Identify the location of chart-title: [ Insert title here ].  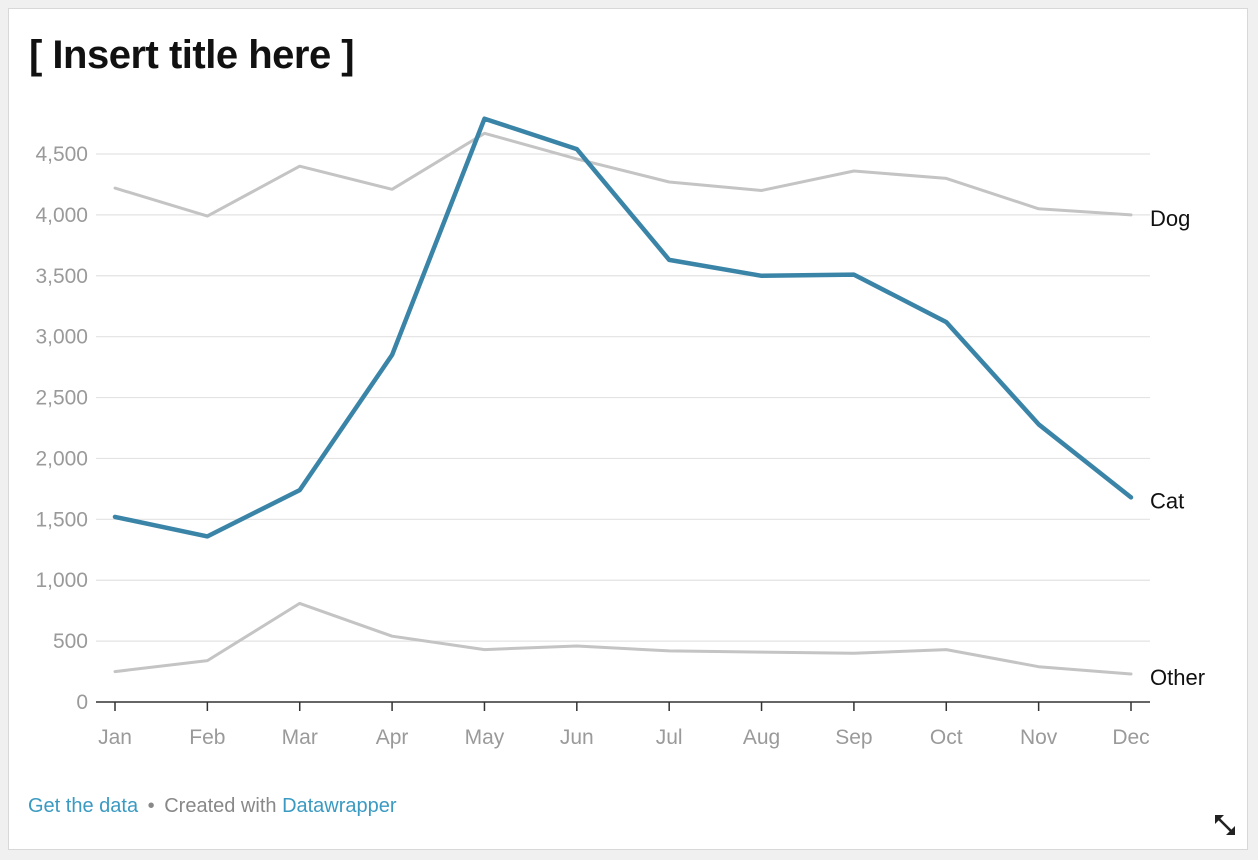
(192, 55).